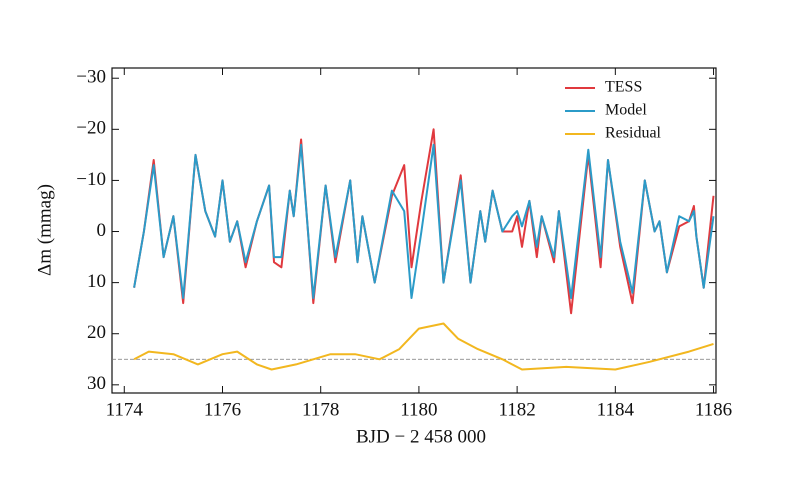  I want to click on y-tick-label: −10, so click(91, 179).